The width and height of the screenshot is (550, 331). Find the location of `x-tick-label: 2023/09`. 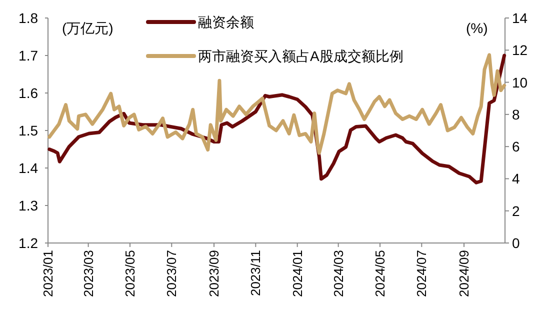

x-tick-label: 2023/09 is located at coordinates (214, 273).